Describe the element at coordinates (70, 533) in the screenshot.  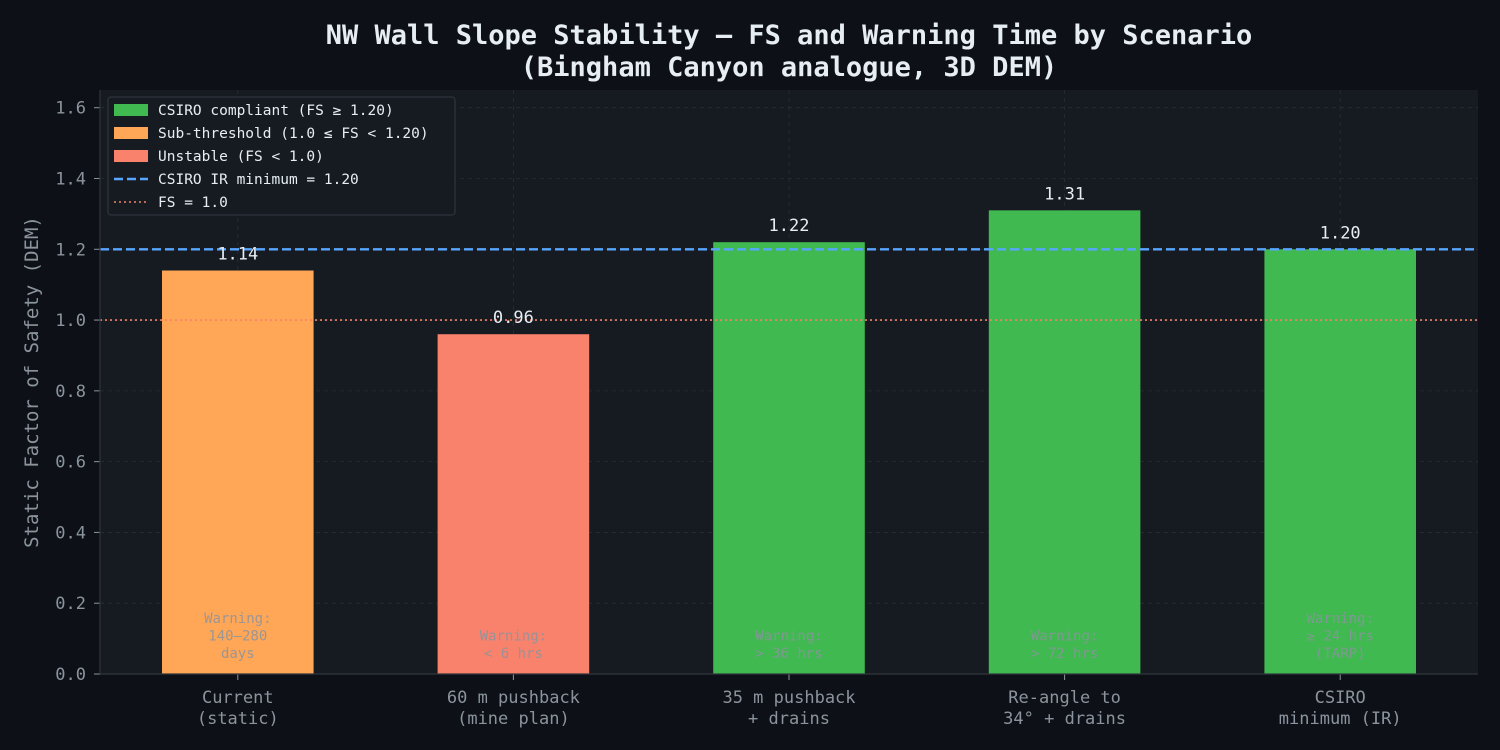
I see `y-tick-label: 0.4` at that location.